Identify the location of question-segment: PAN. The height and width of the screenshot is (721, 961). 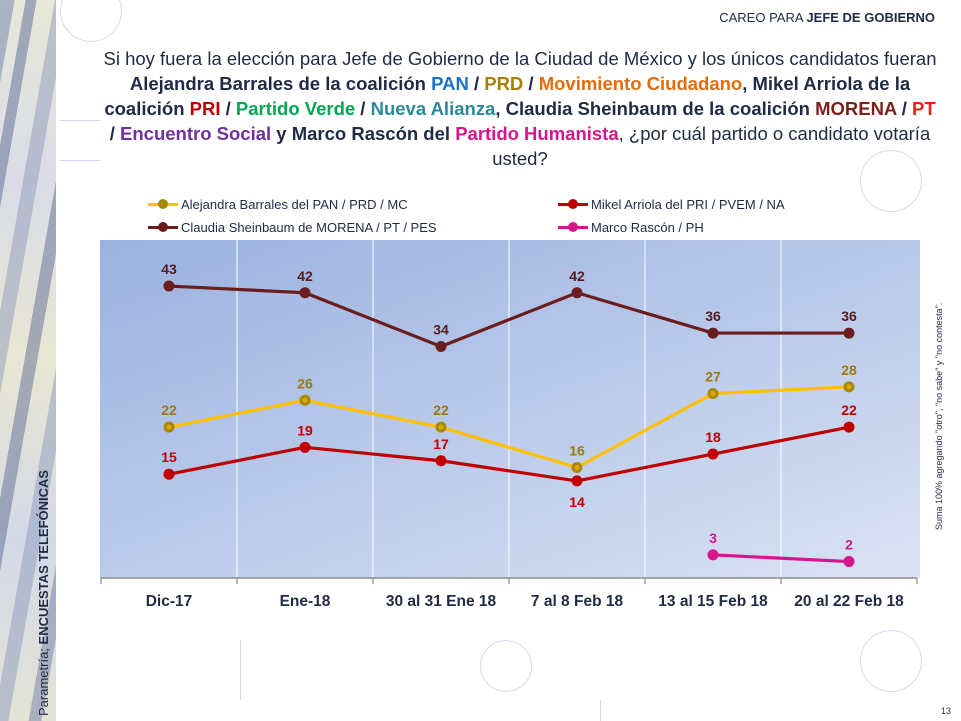
(450, 83).